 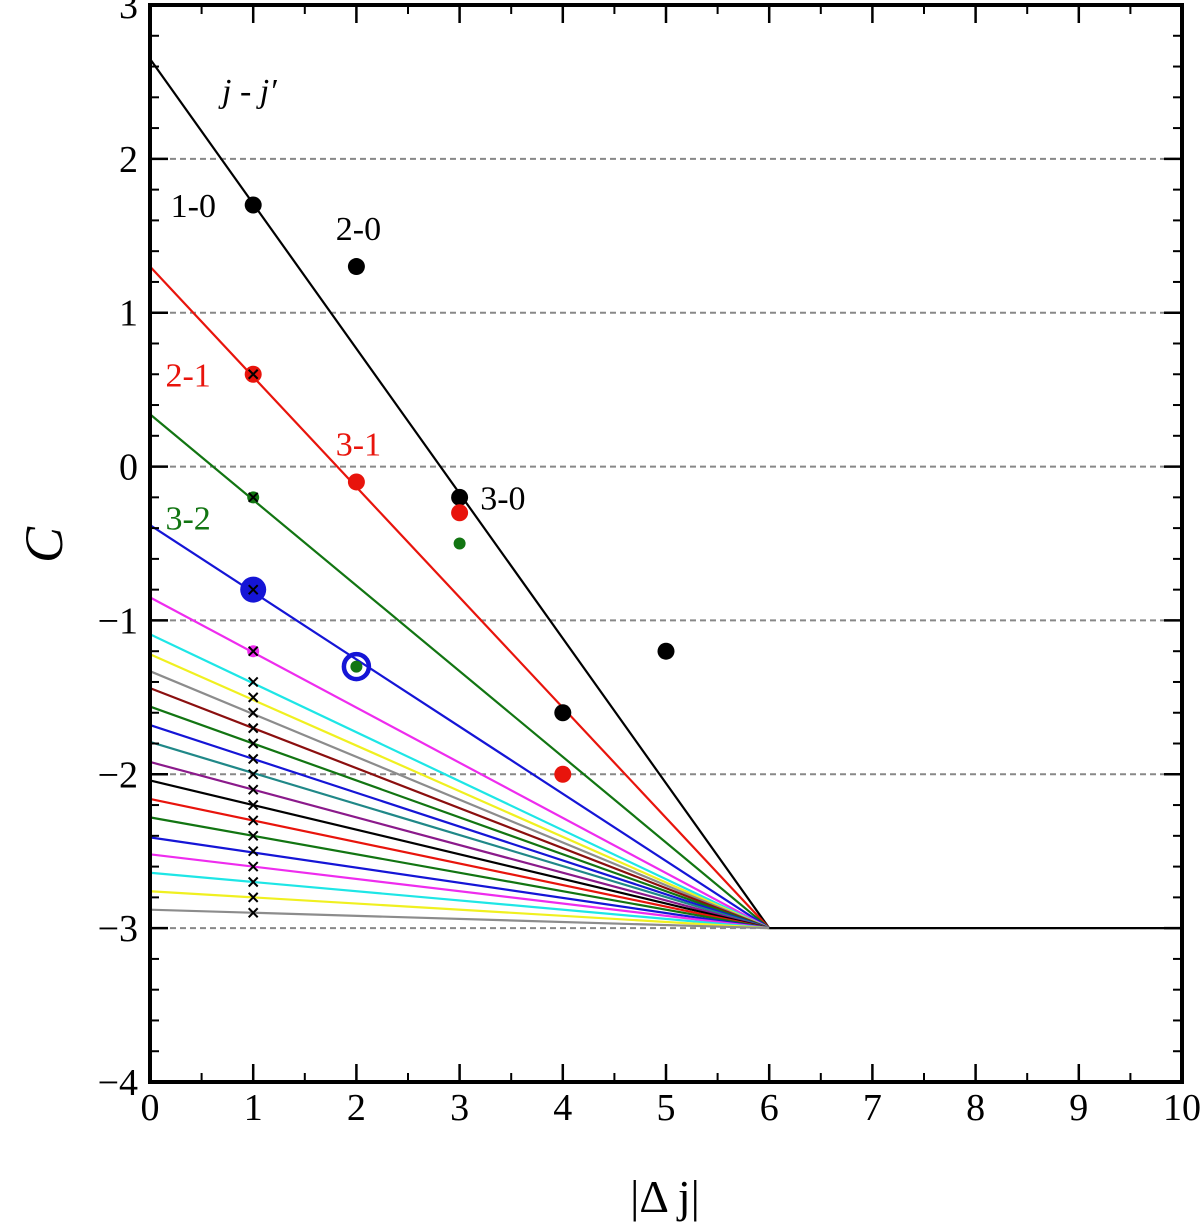 What do you see at coordinates (975, 1108) in the screenshot?
I see `x-tick-label: 8` at bounding box center [975, 1108].